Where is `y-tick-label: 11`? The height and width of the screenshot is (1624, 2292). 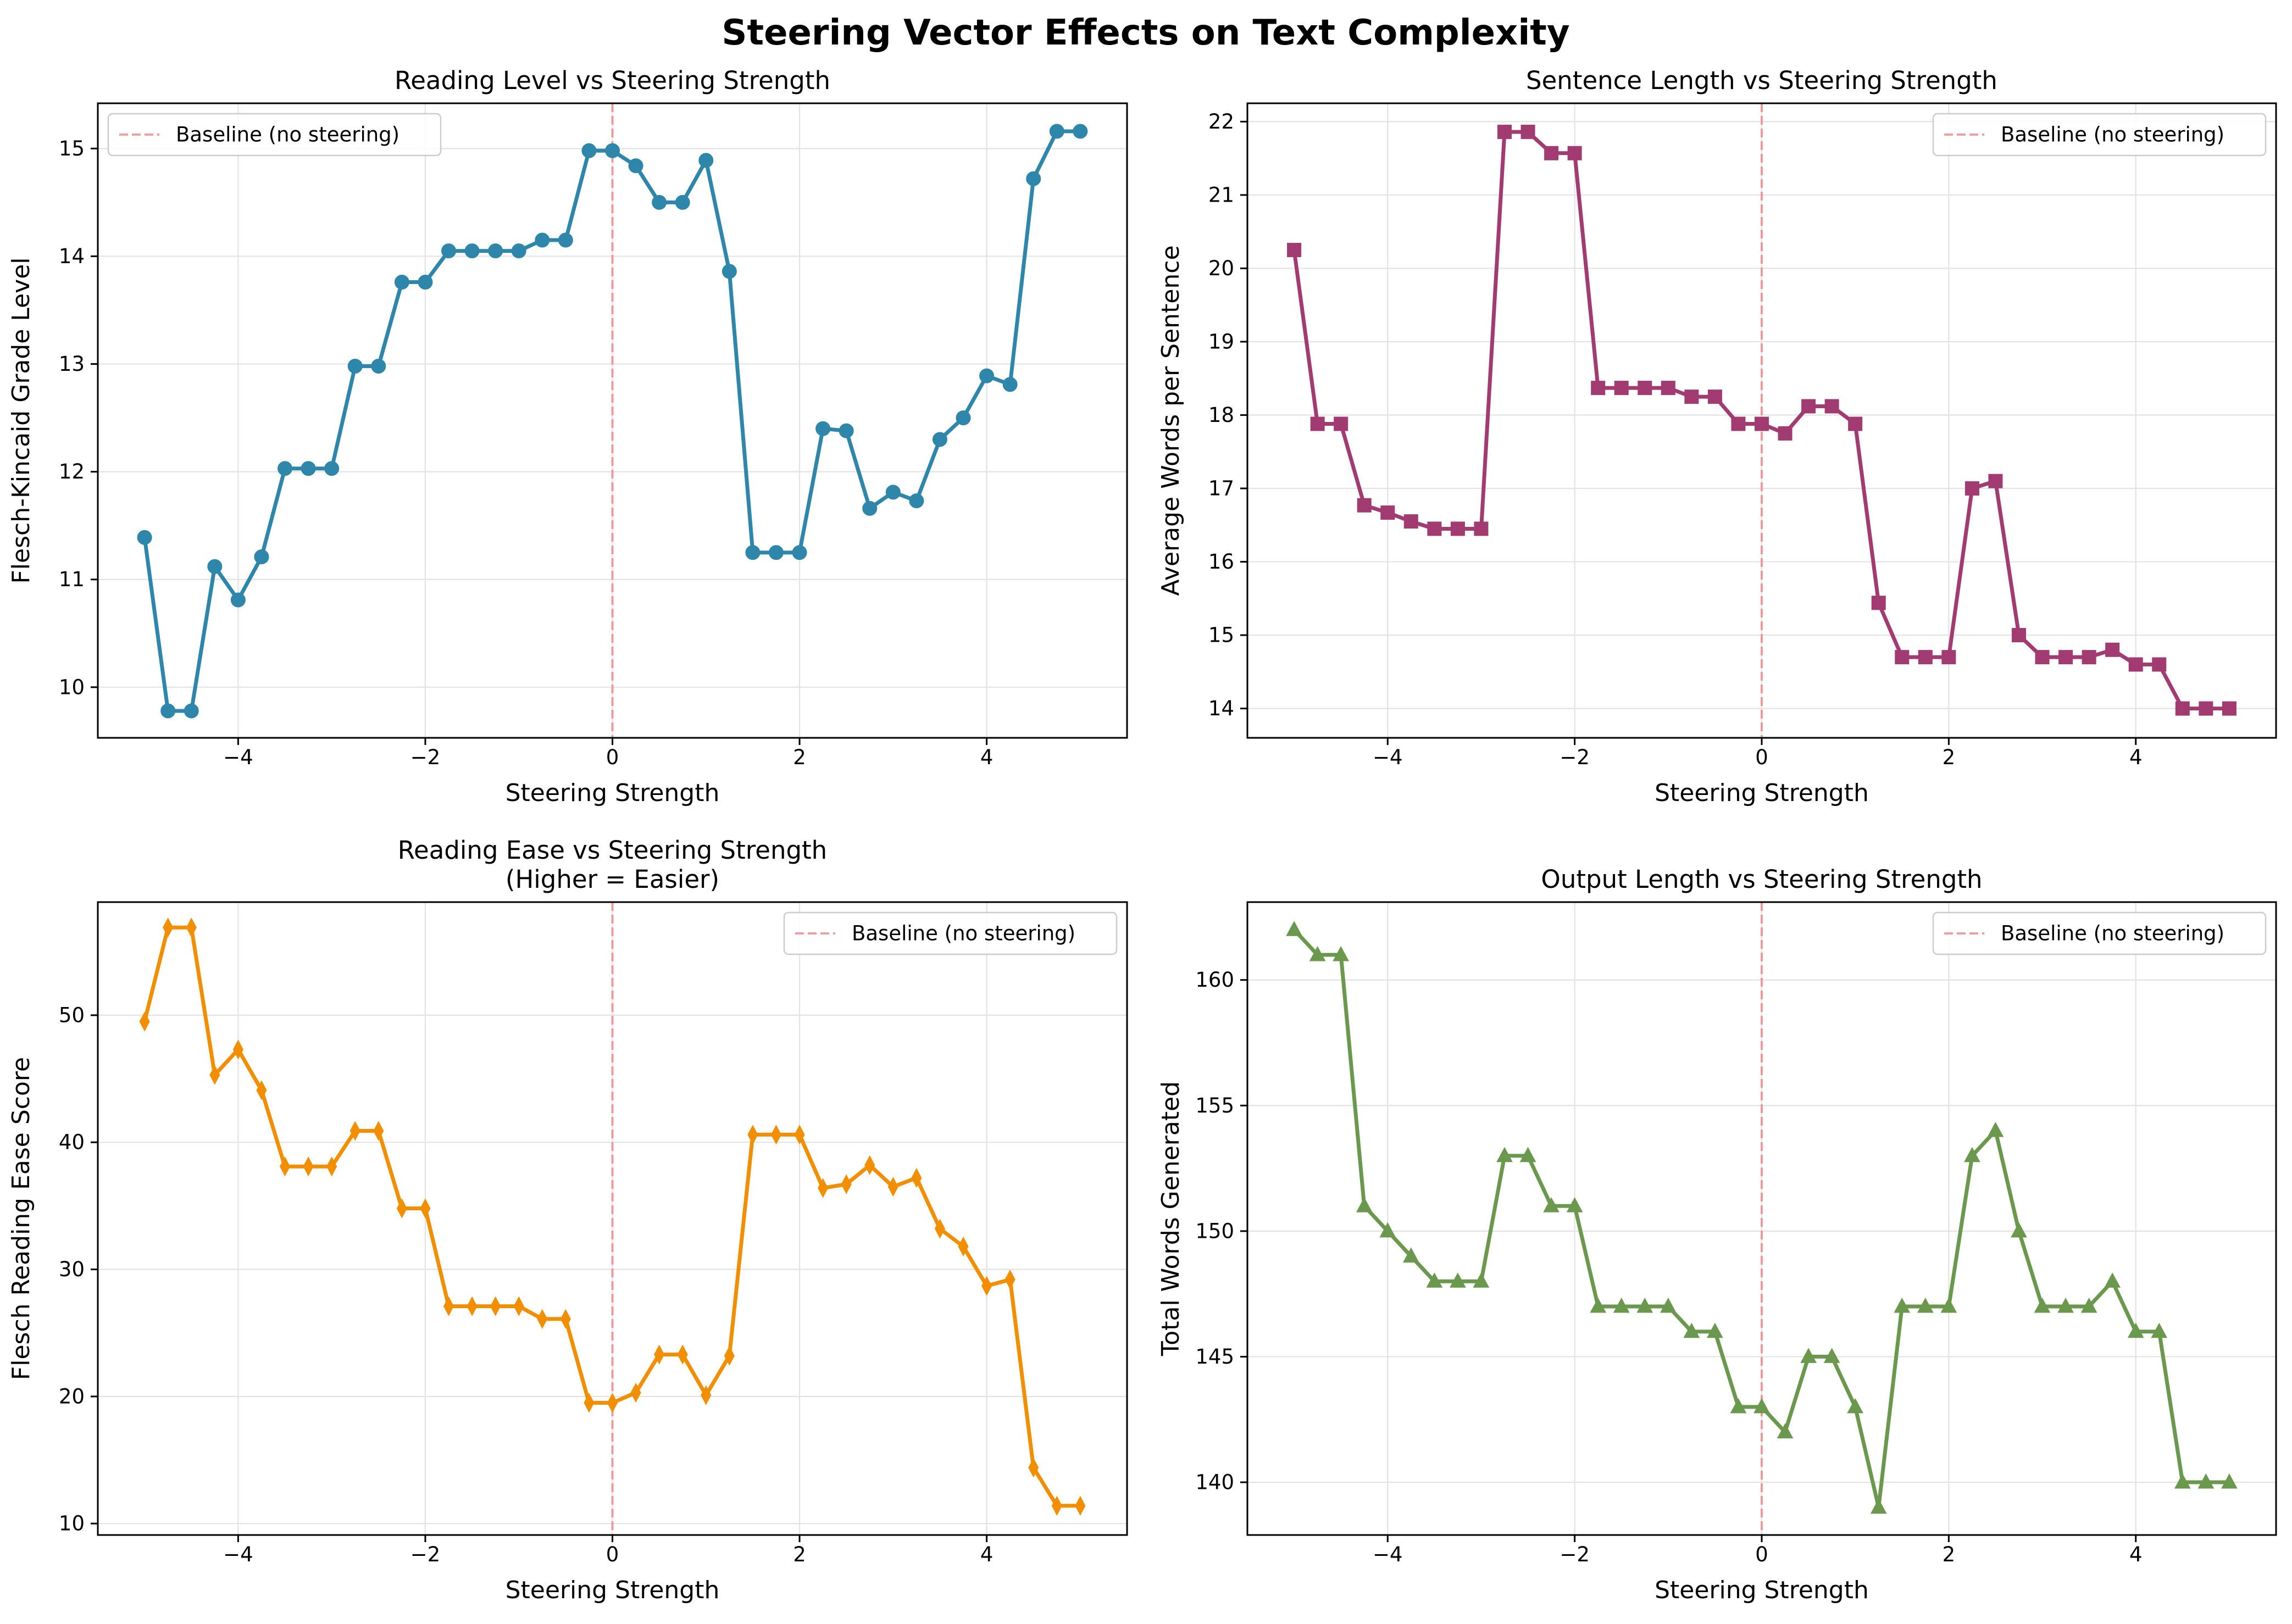 y-tick-label: 11 is located at coordinates (72, 579).